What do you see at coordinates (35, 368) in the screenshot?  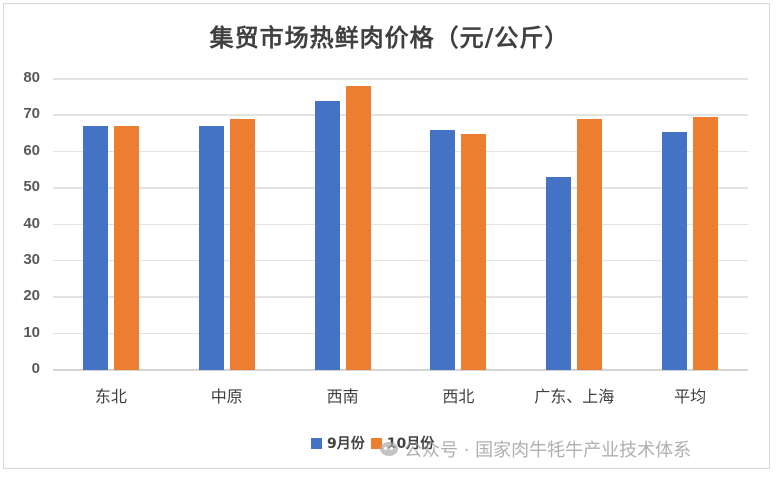 I see `y-tick-label: 0` at bounding box center [35, 368].